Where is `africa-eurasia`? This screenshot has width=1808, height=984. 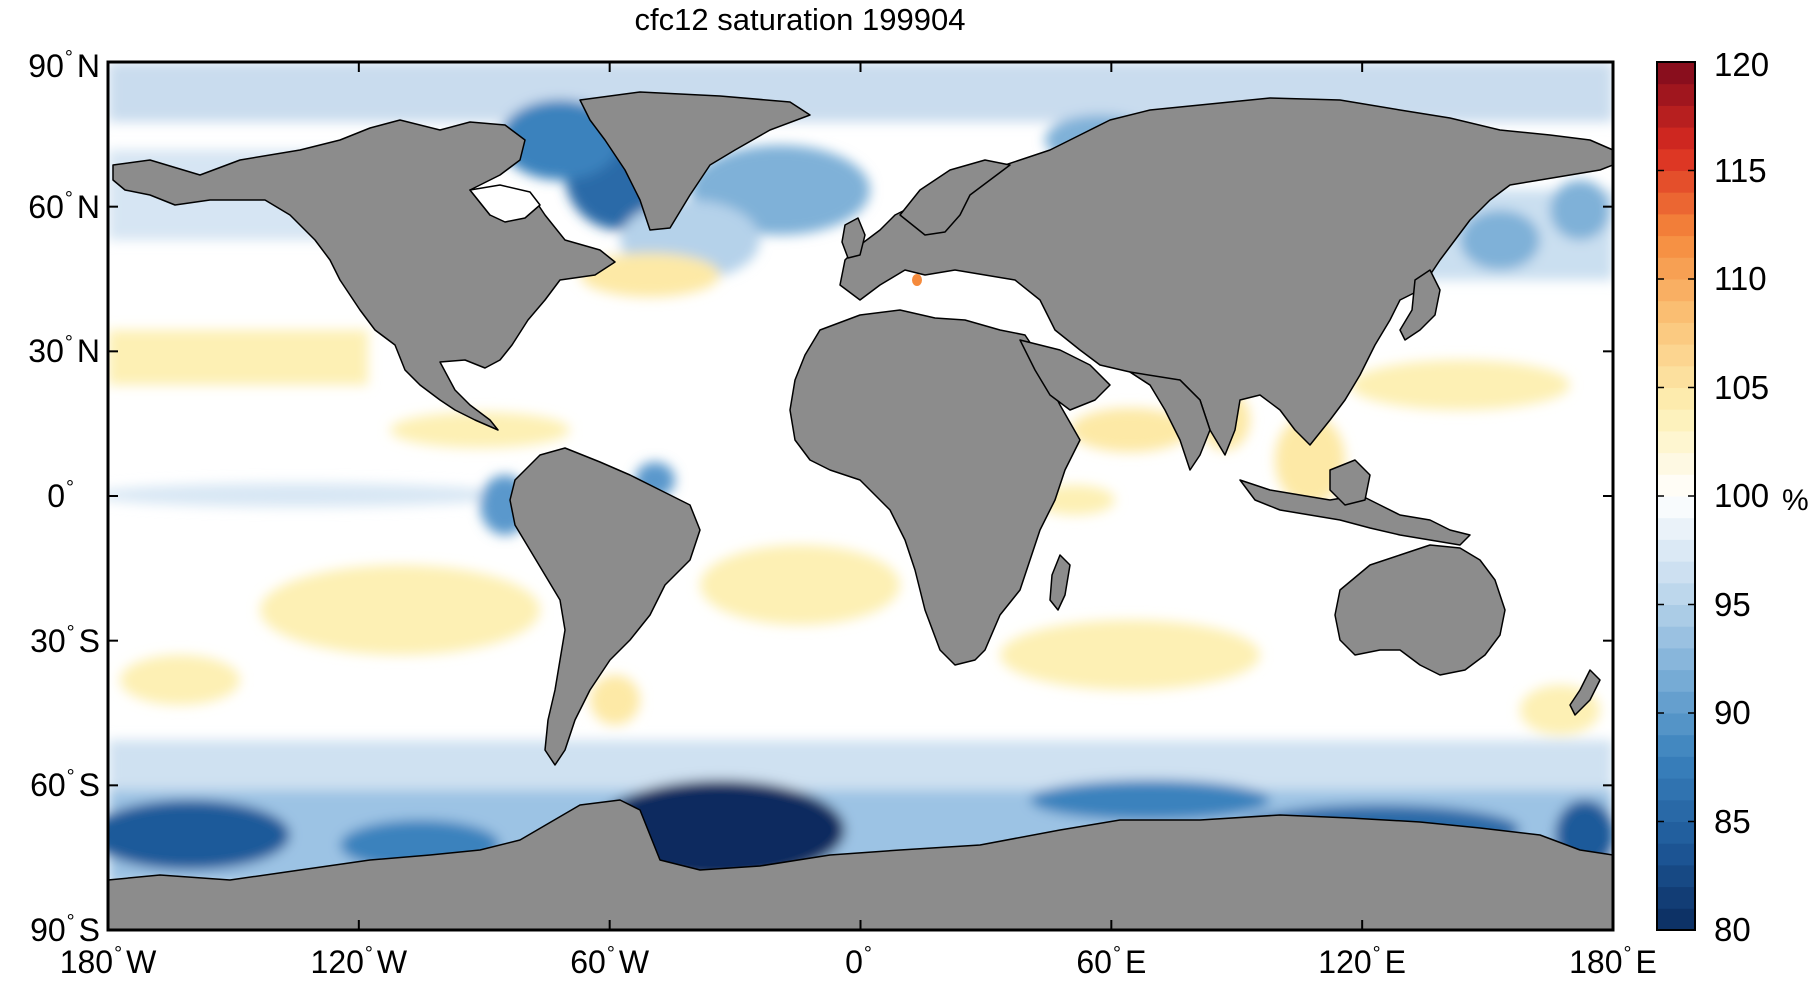 africa-eurasia is located at coordinates (935, 487).